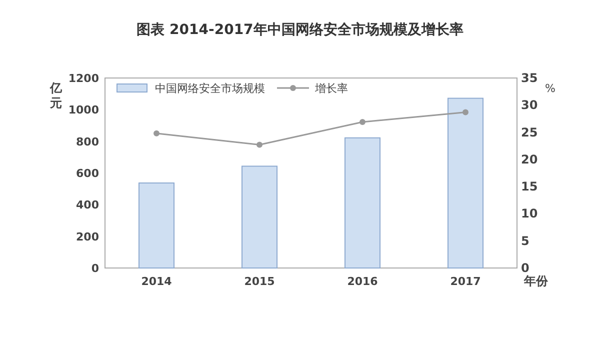 The height and width of the screenshot is (344, 600). What do you see at coordinates (88, 141) in the screenshot?
I see `y-tick-label: 800` at bounding box center [88, 141].